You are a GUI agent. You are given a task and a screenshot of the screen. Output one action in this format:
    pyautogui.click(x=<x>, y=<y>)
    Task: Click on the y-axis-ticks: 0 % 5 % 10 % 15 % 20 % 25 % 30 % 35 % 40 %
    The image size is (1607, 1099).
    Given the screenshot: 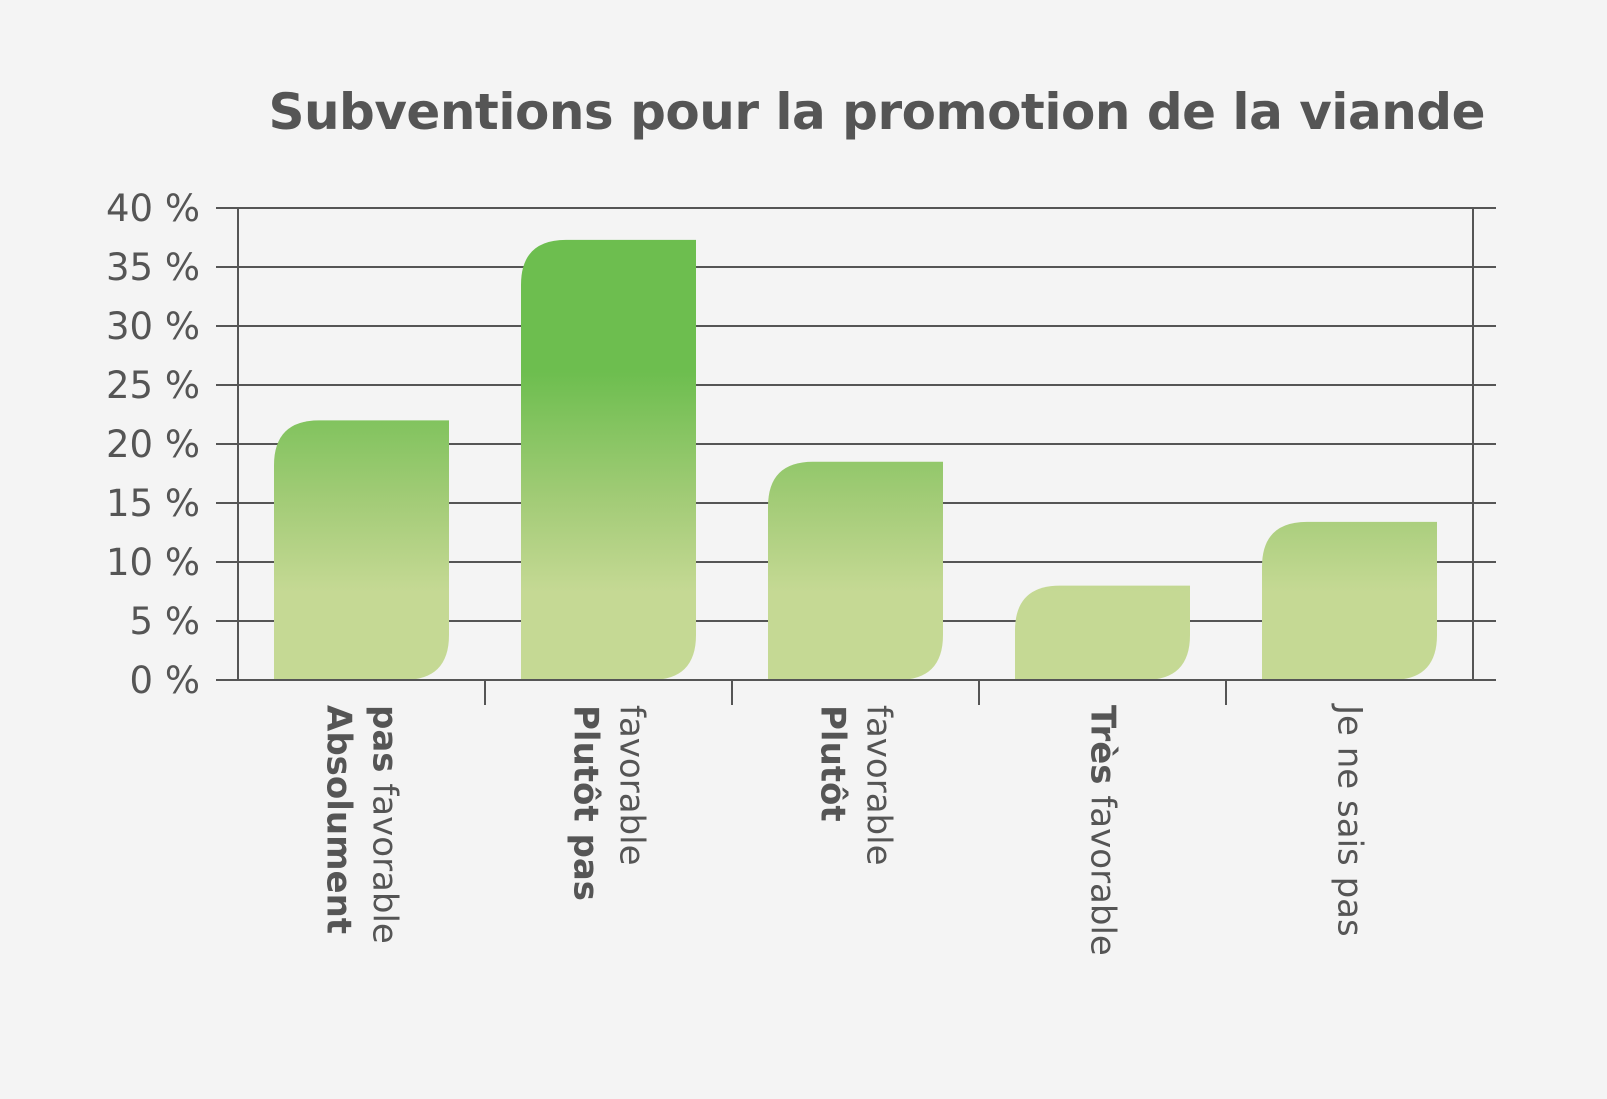 What is the action you would take?
    pyautogui.click(x=153, y=444)
    